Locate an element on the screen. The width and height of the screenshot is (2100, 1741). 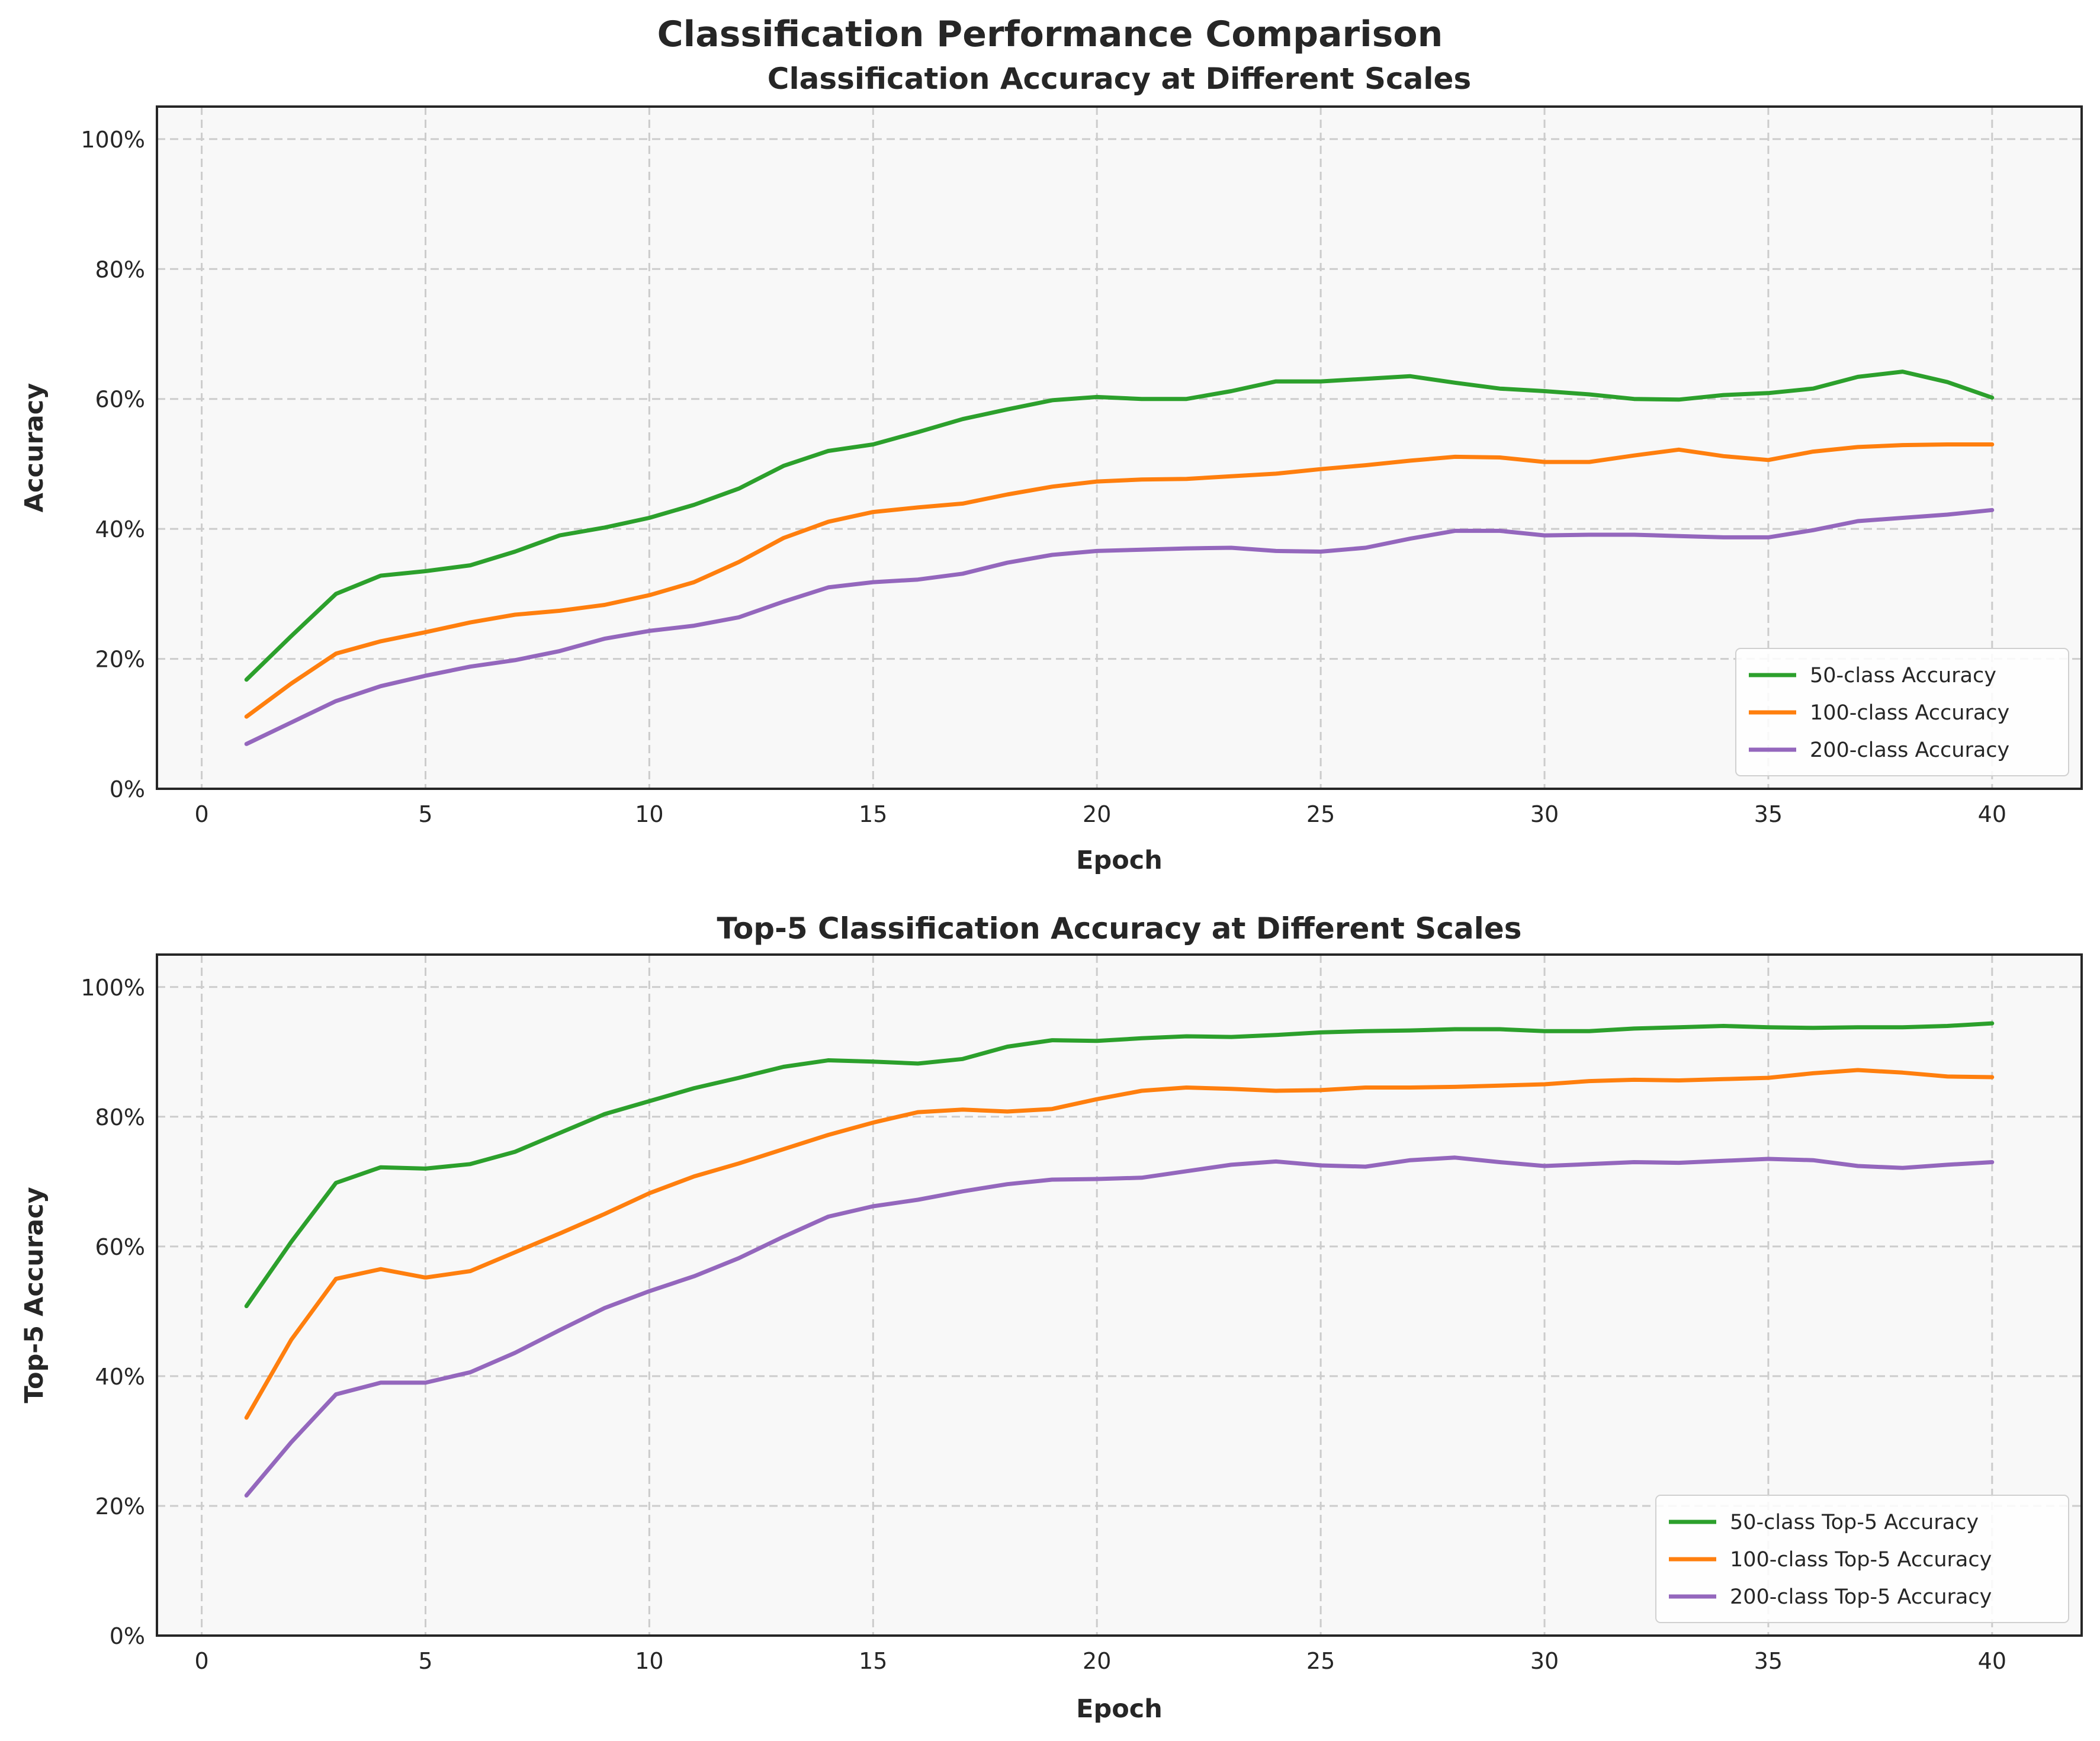
y-axis-label: Top-5 Accuracy is located at coordinates (35, 1295).